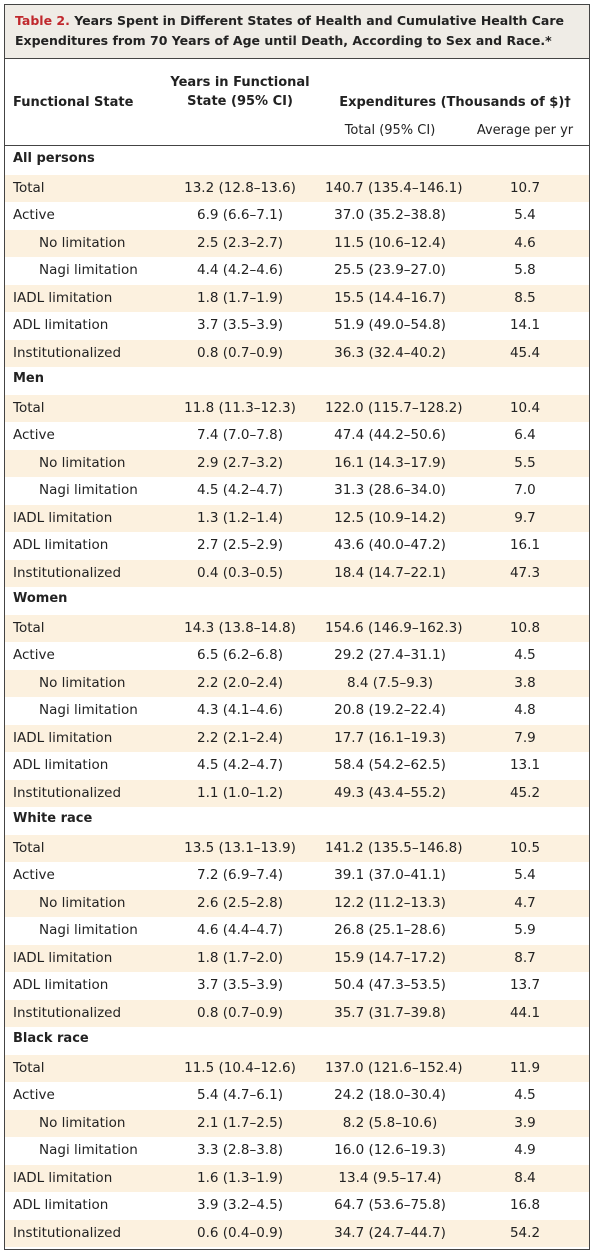 This screenshot has width=596, height=1259. What do you see at coordinates (390, 765) in the screenshot?
I see `total-cell: 58.4 (54.2–62.5)` at bounding box center [390, 765].